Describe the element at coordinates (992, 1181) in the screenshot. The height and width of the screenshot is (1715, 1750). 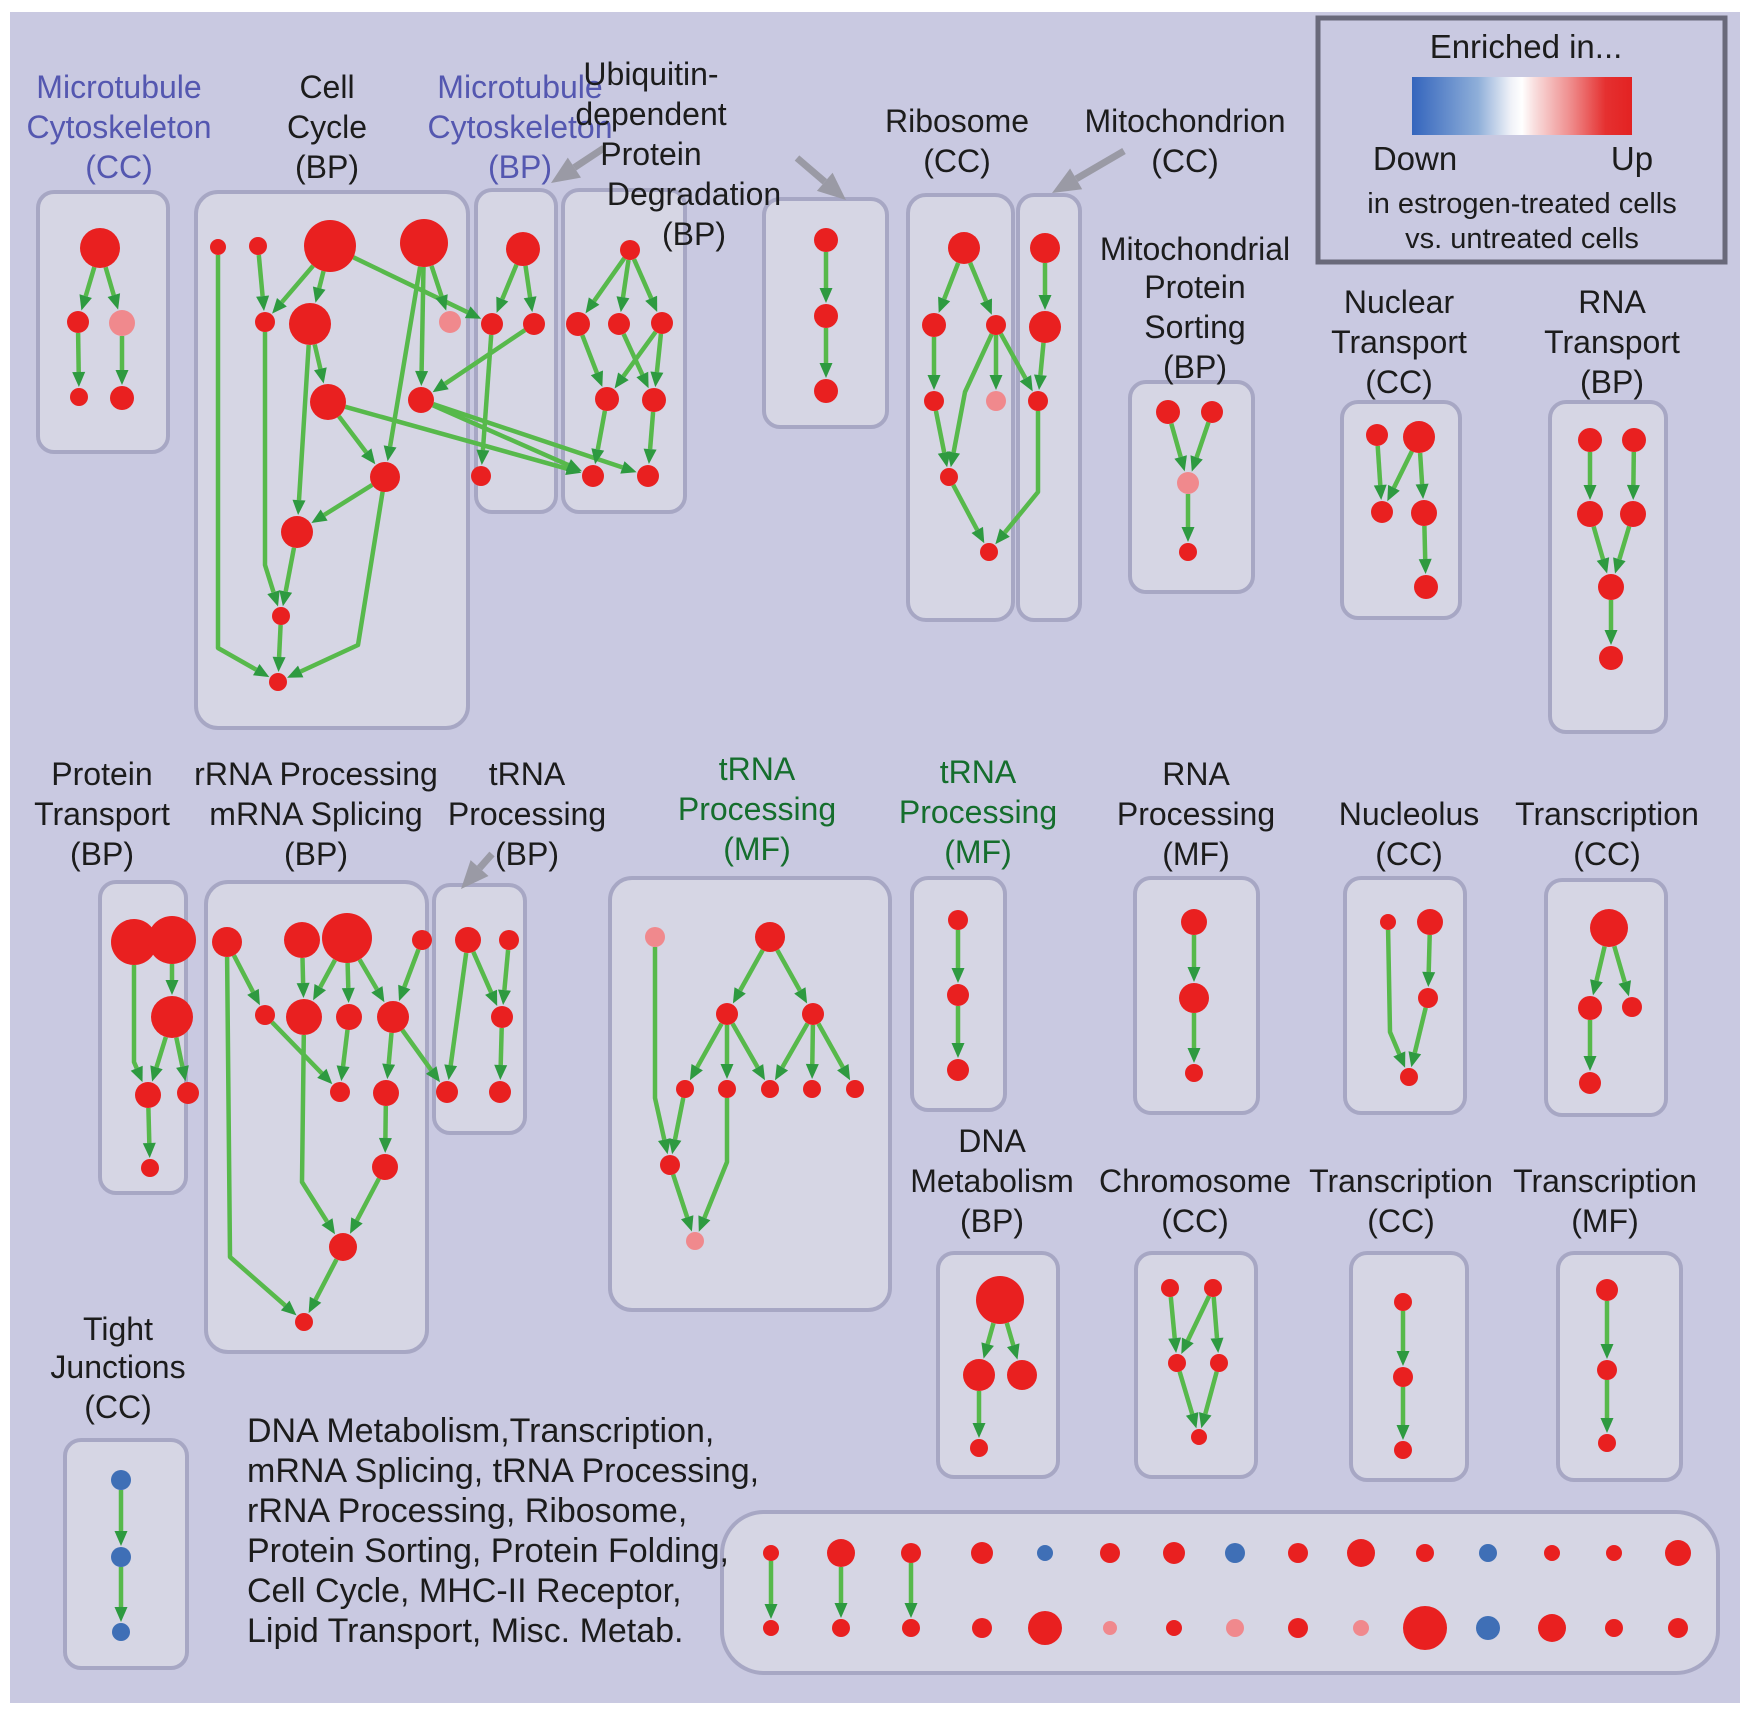
I see `cluster-label: Metabolism` at that location.